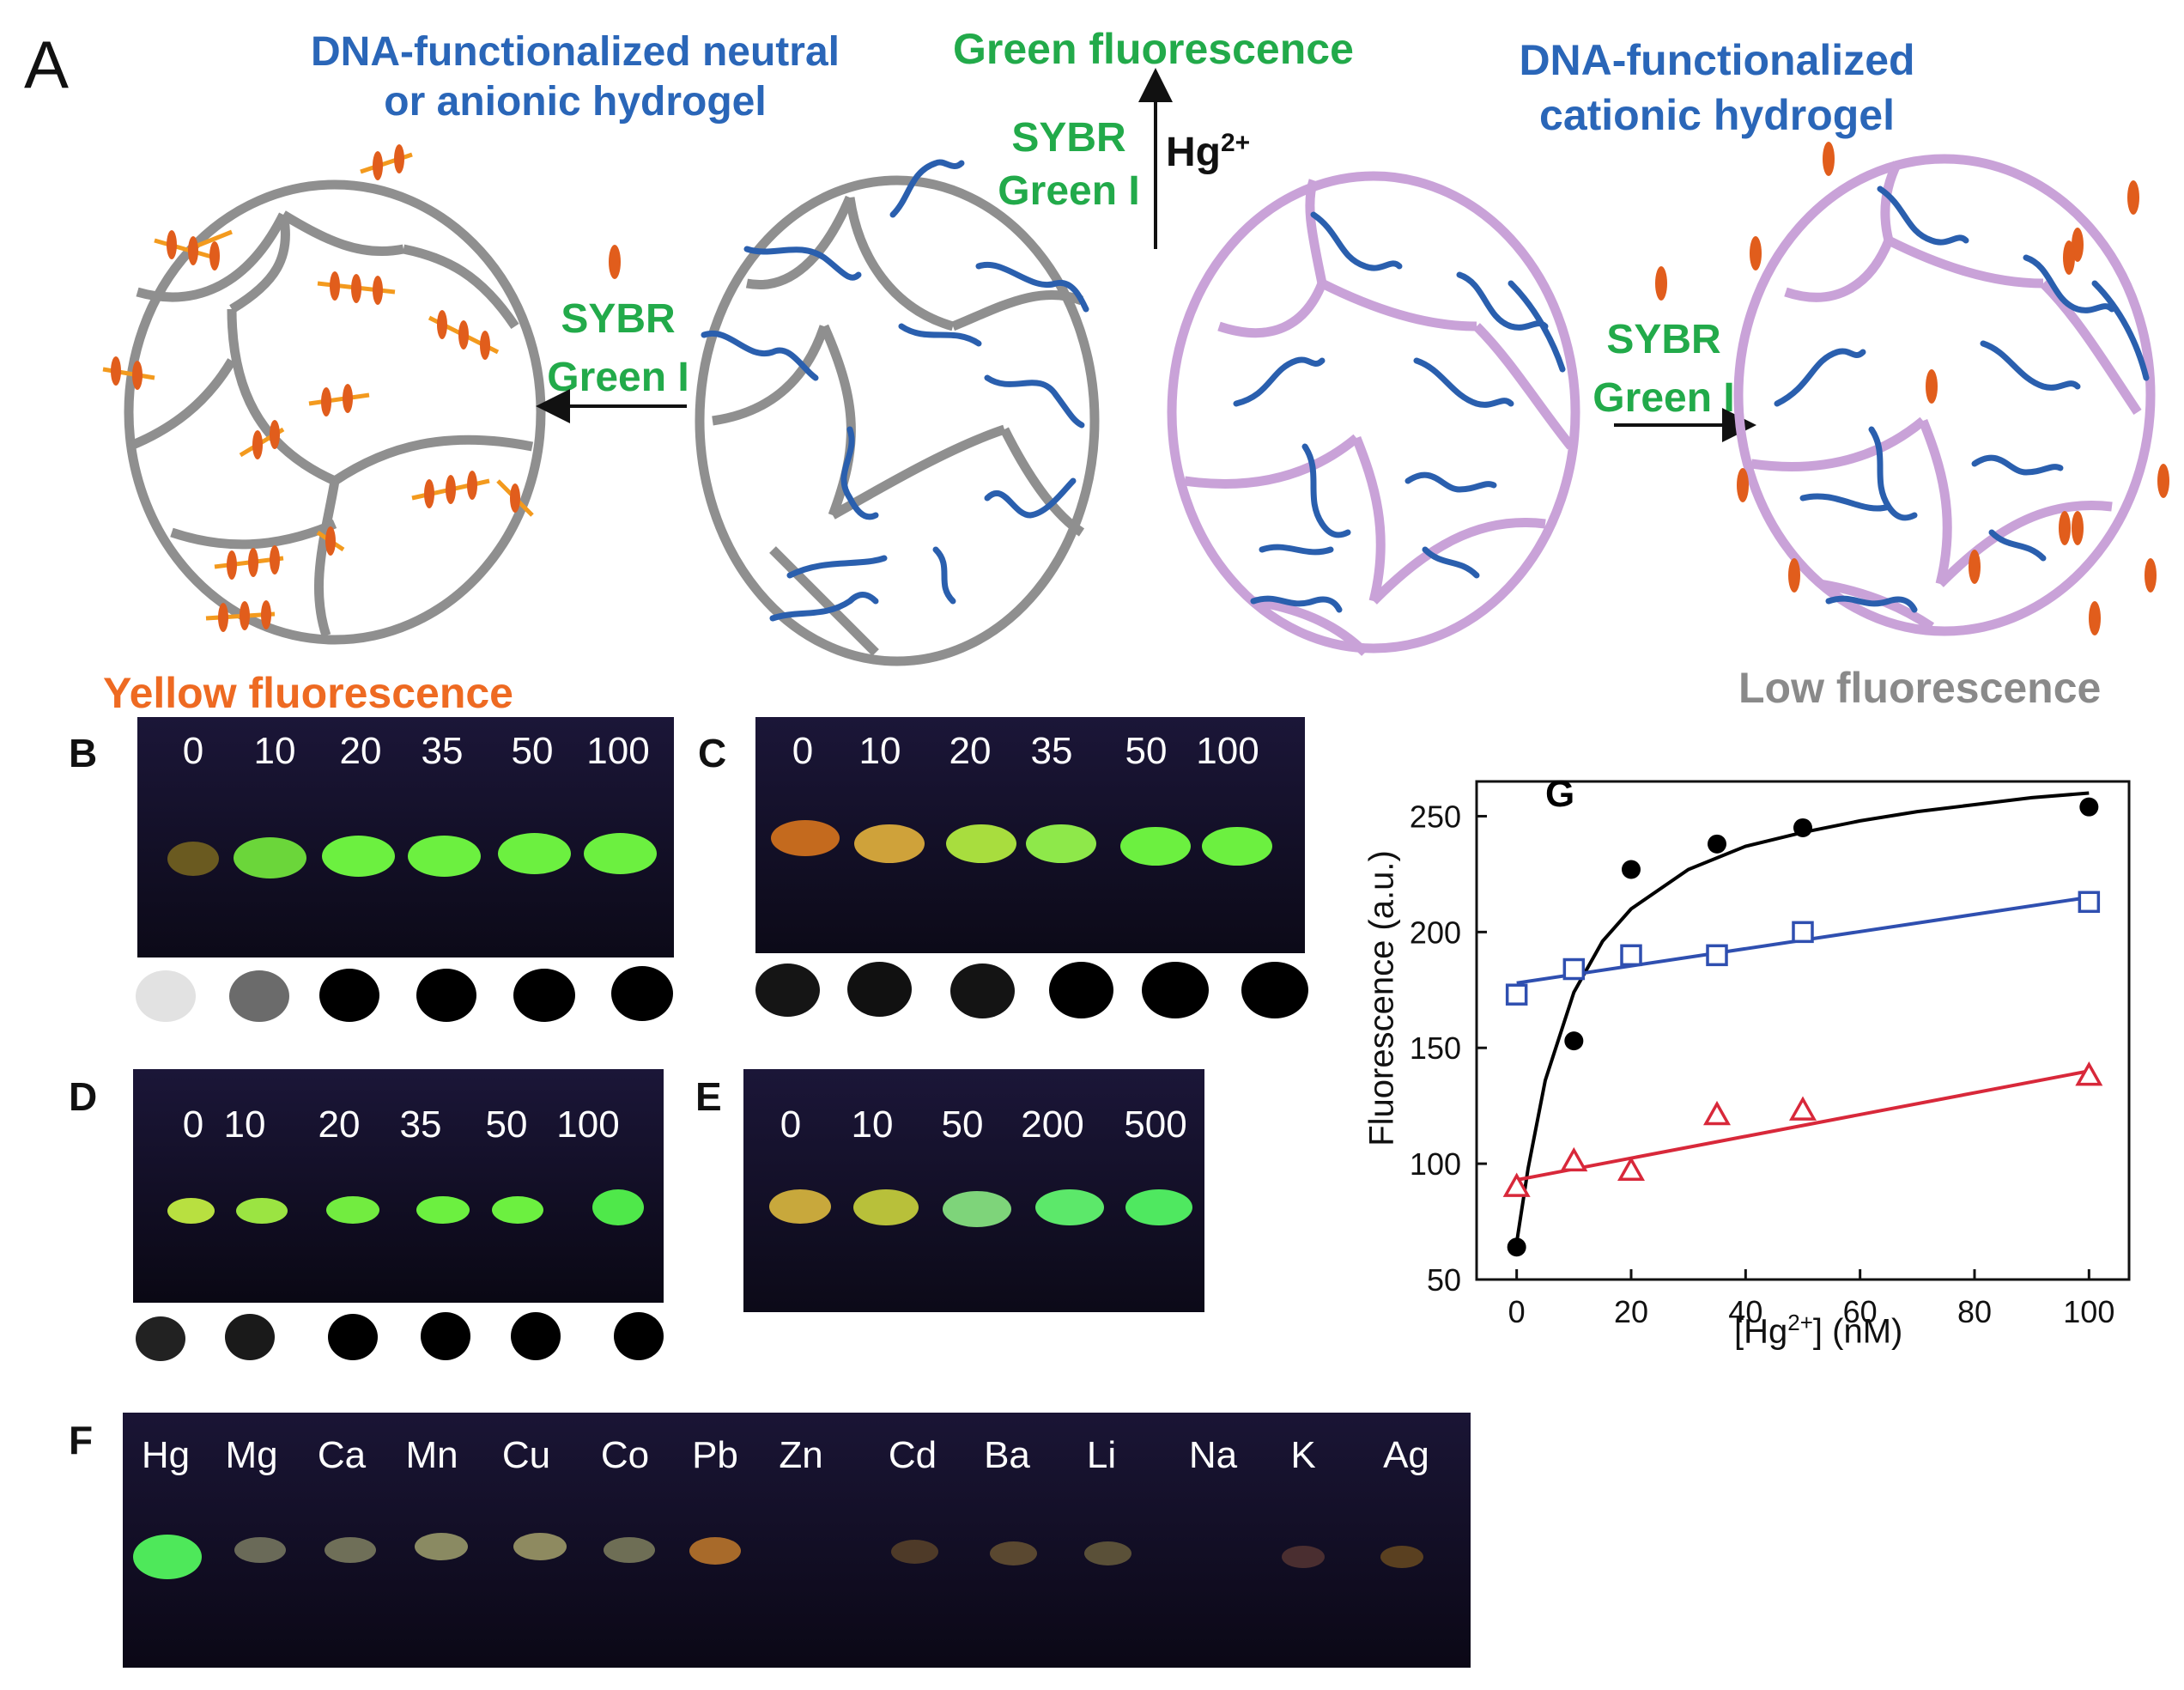 The height and width of the screenshot is (1690, 2184). What do you see at coordinates (1664, 398) in the screenshot?
I see `sybr-right-line-2: Green I` at bounding box center [1664, 398].